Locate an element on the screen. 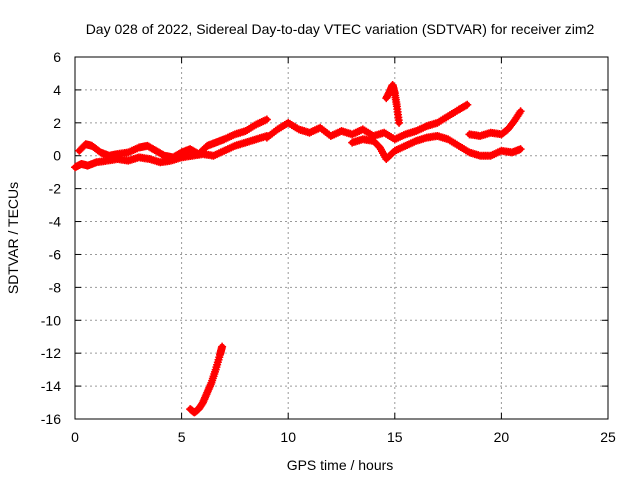 This screenshot has height=485, width=640. series-main-track-high is located at coordinates (173, 138).